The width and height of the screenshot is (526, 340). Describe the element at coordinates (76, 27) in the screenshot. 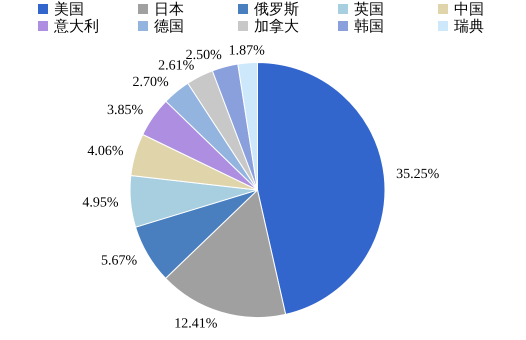

I see `legend-label: 意大利` at that location.